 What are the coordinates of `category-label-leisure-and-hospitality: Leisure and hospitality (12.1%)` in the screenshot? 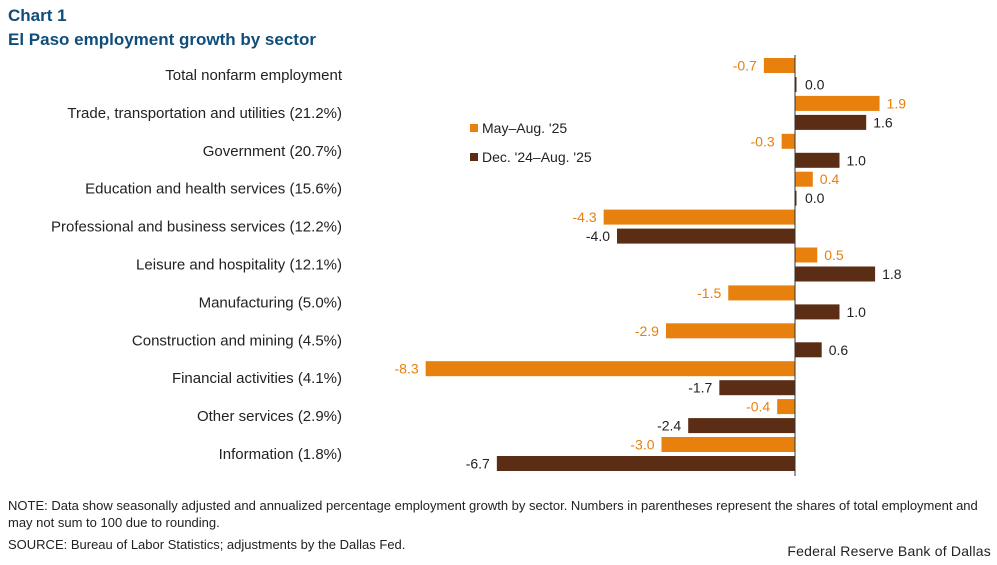 It's located at (239, 265).